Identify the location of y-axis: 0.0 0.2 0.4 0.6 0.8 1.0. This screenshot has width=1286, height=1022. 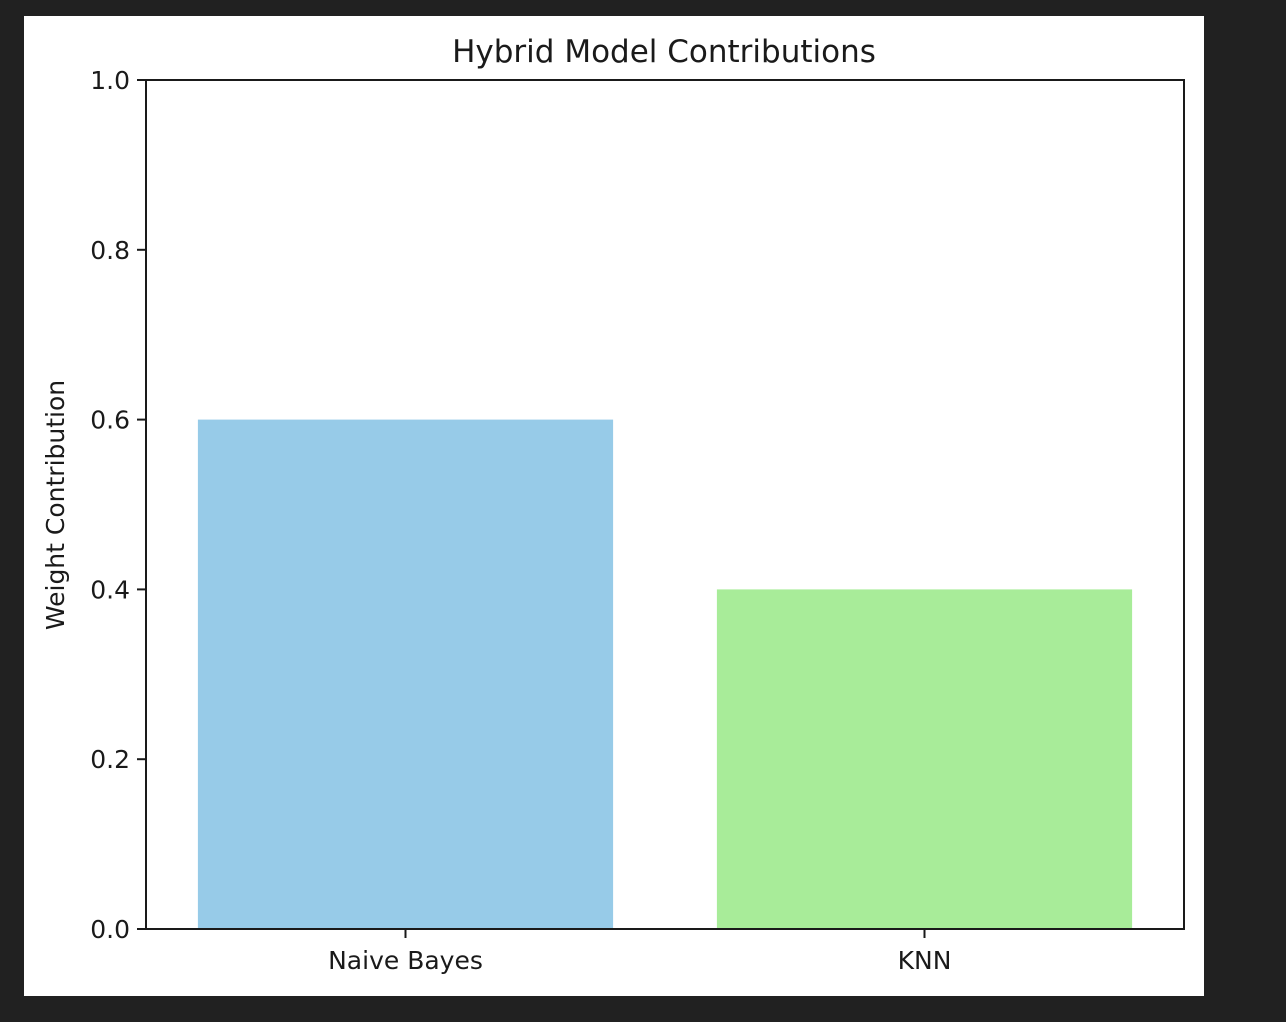
(118, 505).